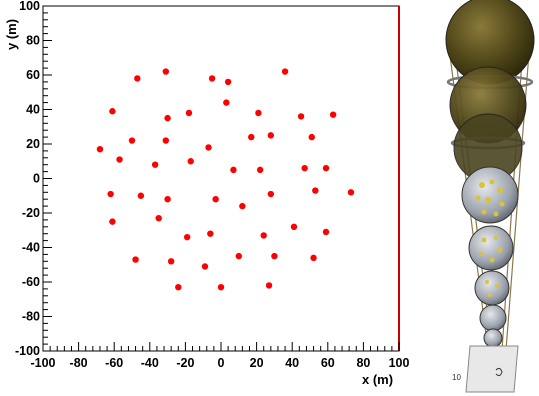 The width and height of the screenshot is (539, 396). I want to click on x-axis-title: x (m), so click(377, 379).